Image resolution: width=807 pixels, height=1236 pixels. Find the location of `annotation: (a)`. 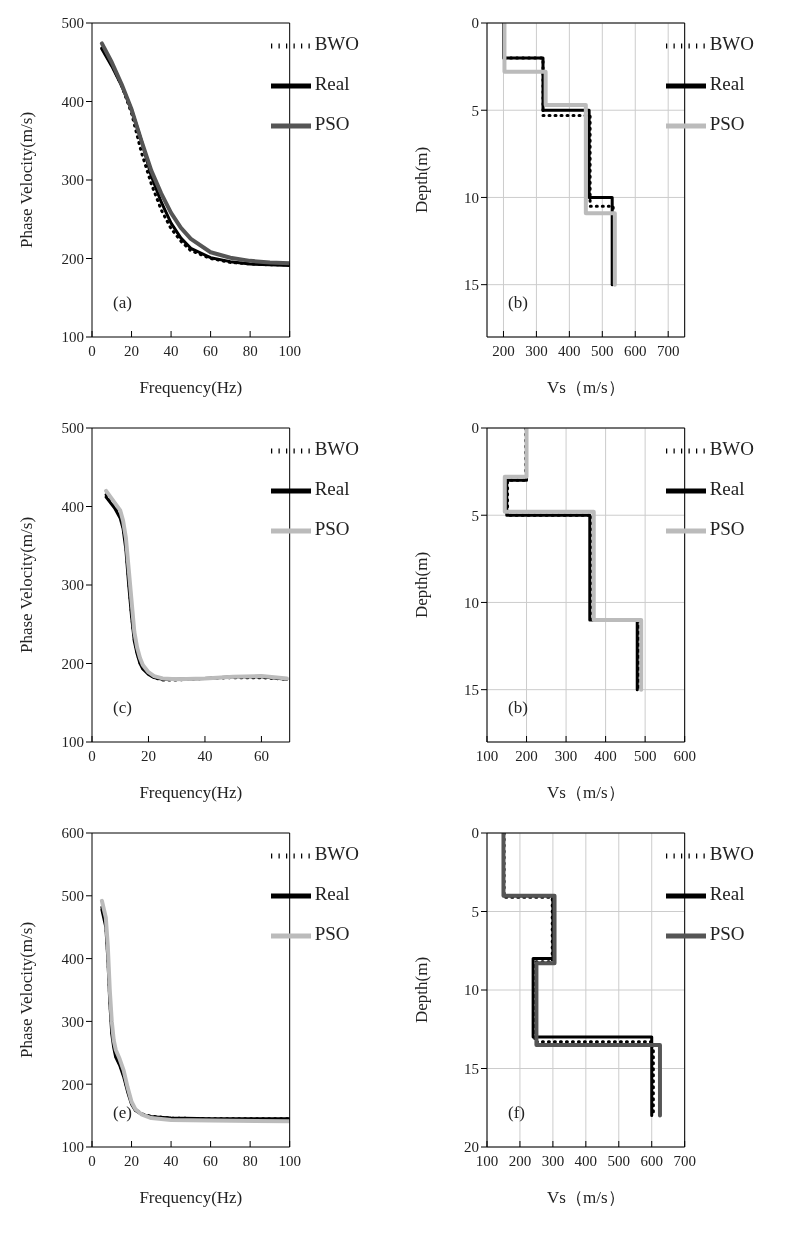

annotation: (a) is located at coordinates (122, 303).